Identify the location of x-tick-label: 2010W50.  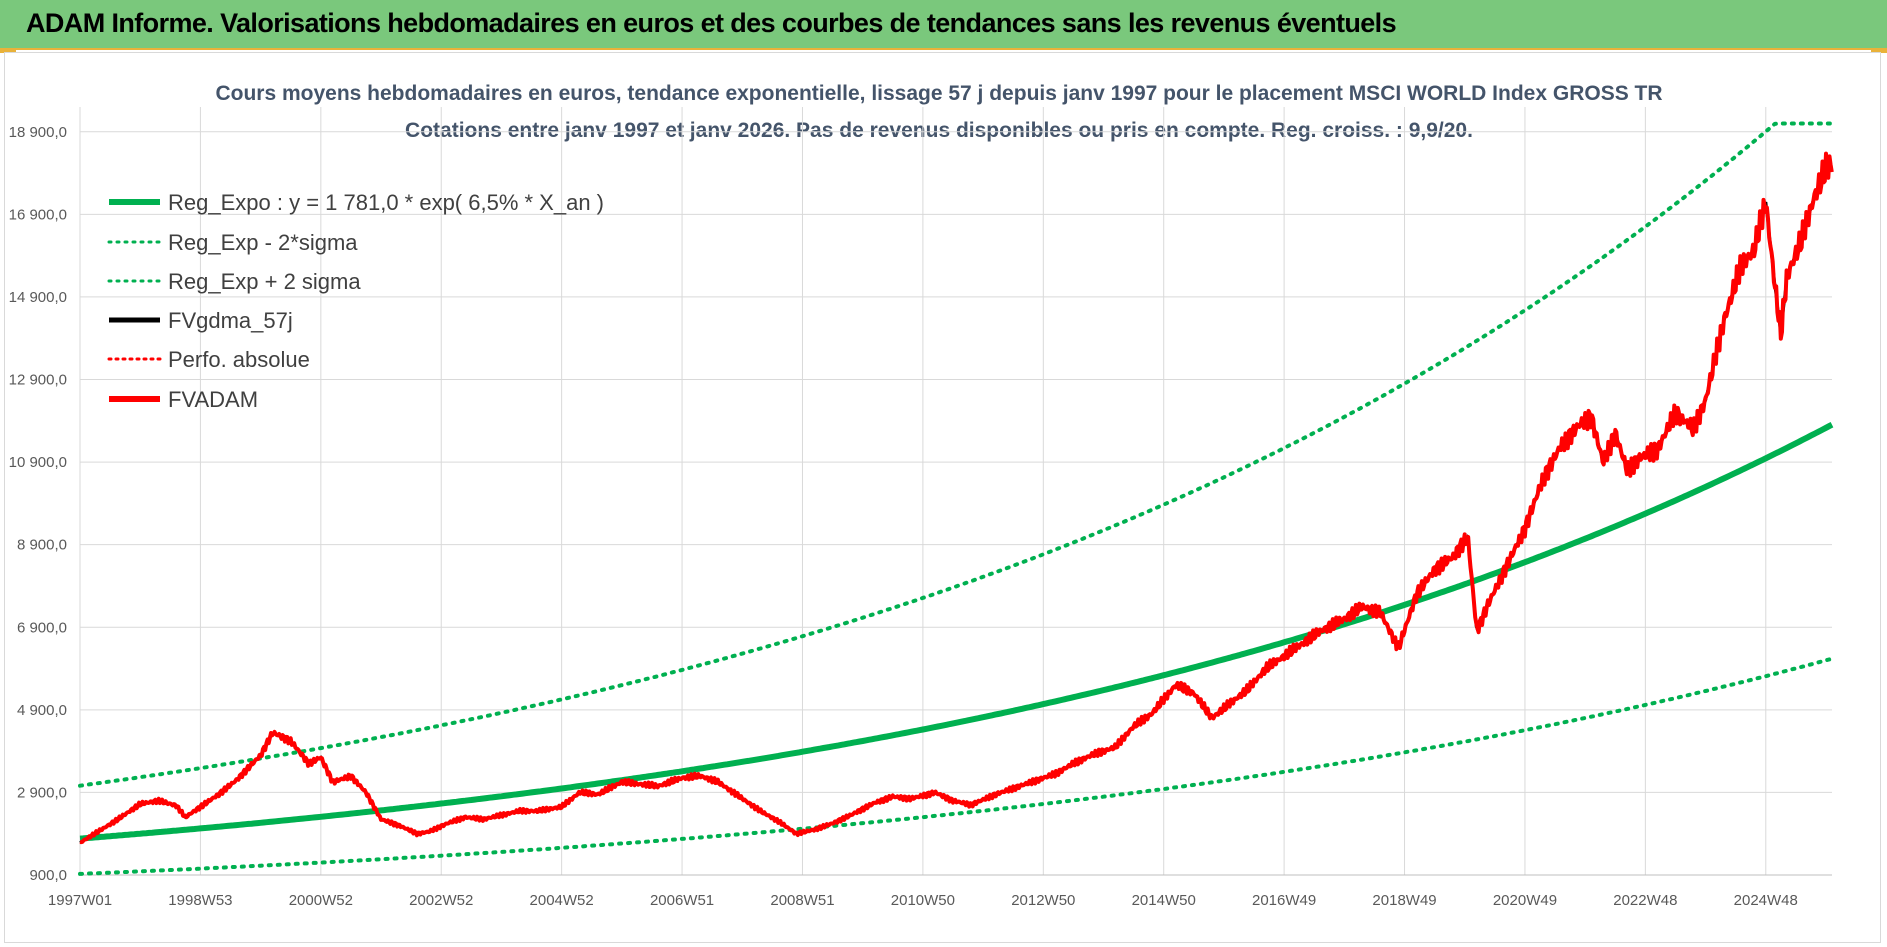
(923, 900).